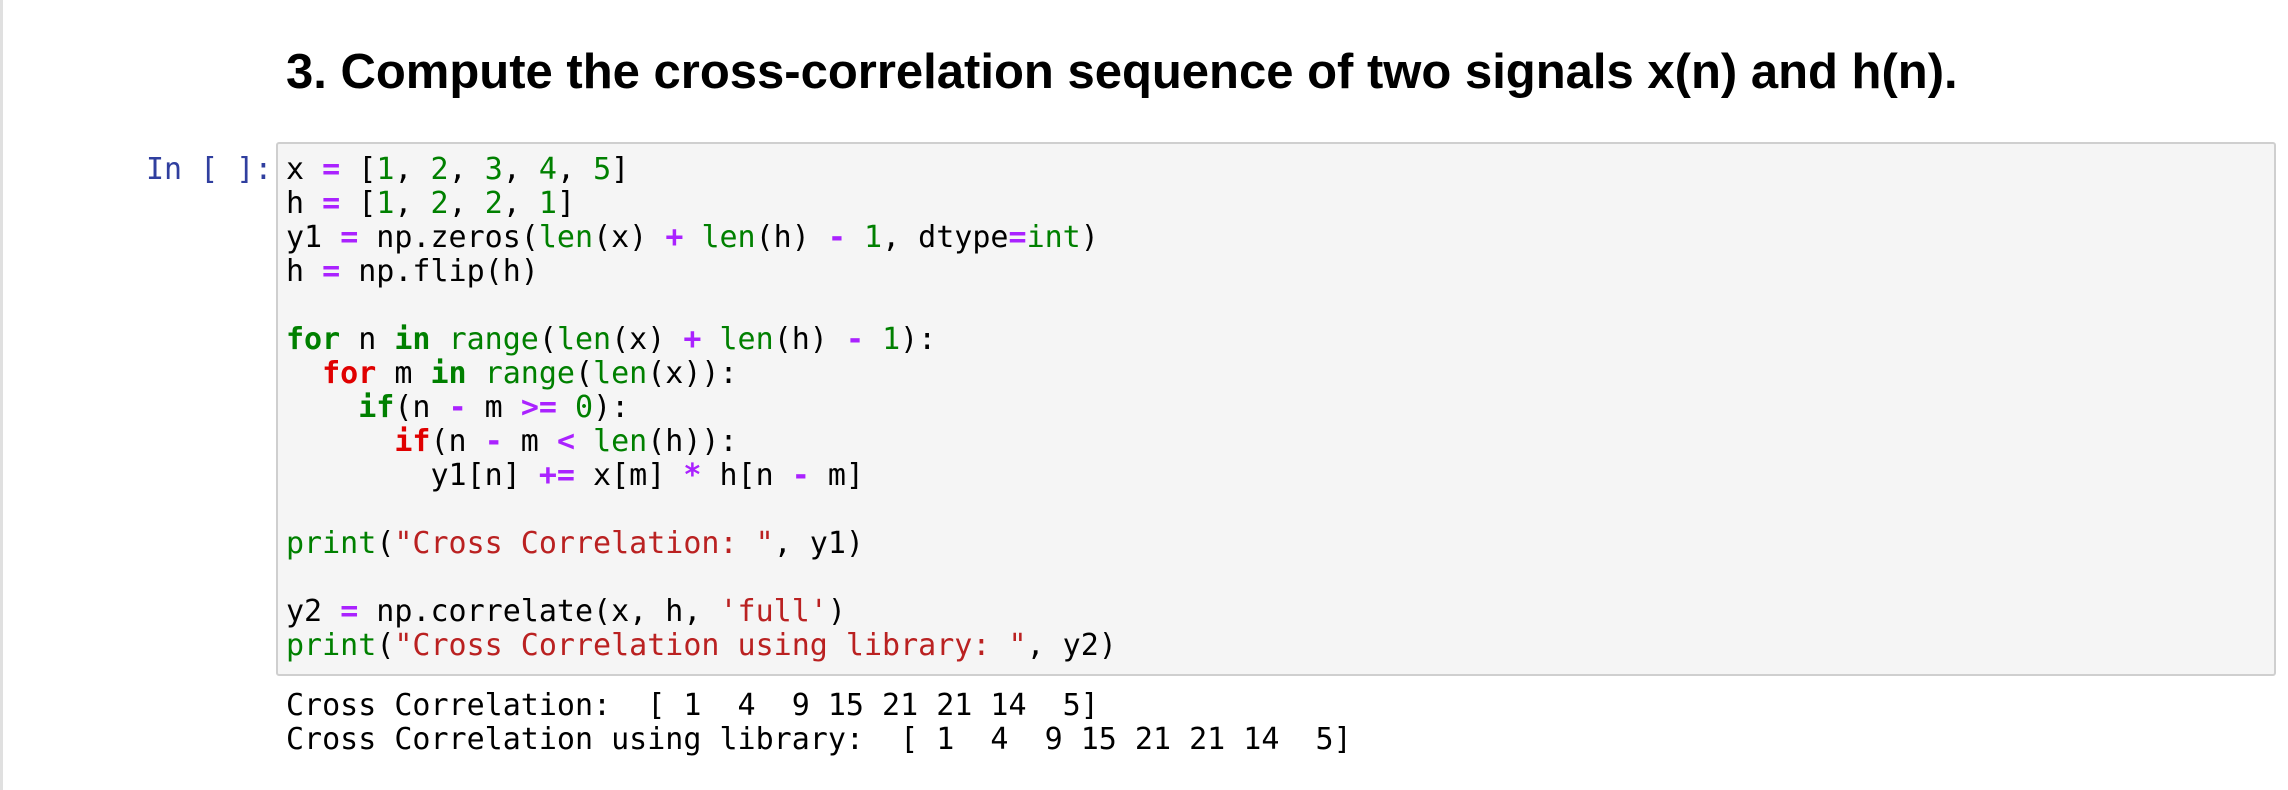 The height and width of the screenshot is (790, 2288). Describe the element at coordinates (629, 475) in the screenshot. I see `code-token: x[m]` at that location.